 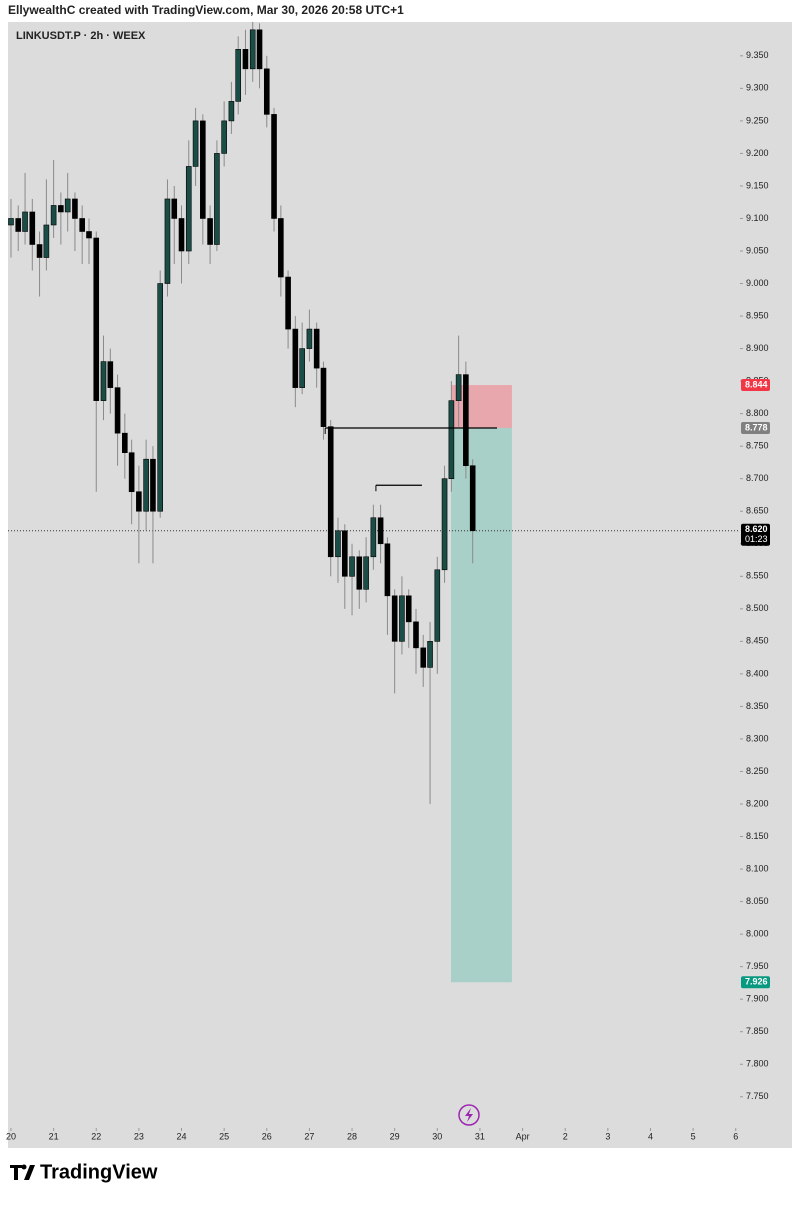 What do you see at coordinates (182, 1136) in the screenshot?
I see `x-tick-label: 24` at bounding box center [182, 1136].